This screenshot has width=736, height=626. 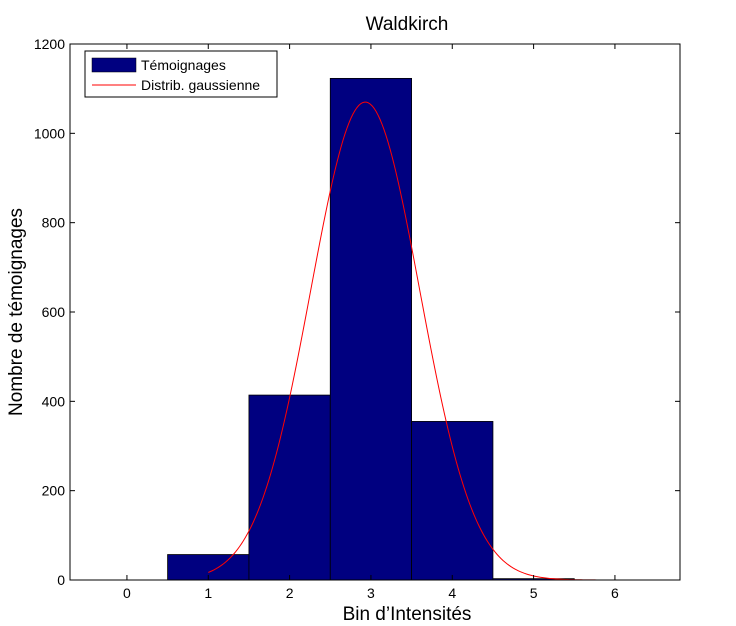 I want to click on x-tick-label: 4, so click(x=452, y=593).